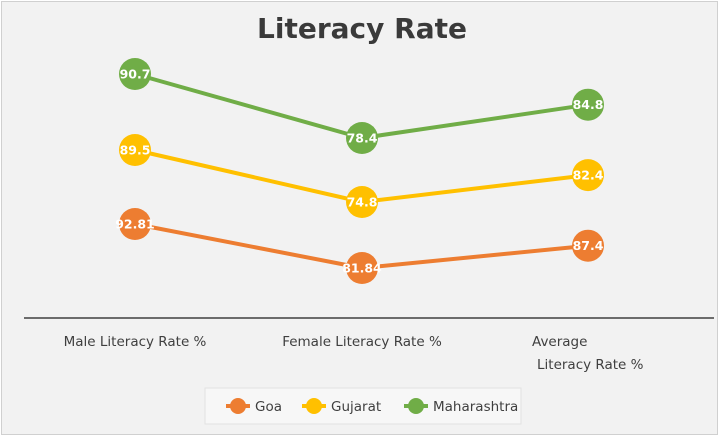 This screenshot has width=719, height=436. Describe the element at coordinates (559, 342) in the screenshot. I see `x-tick-label: Average` at that location.